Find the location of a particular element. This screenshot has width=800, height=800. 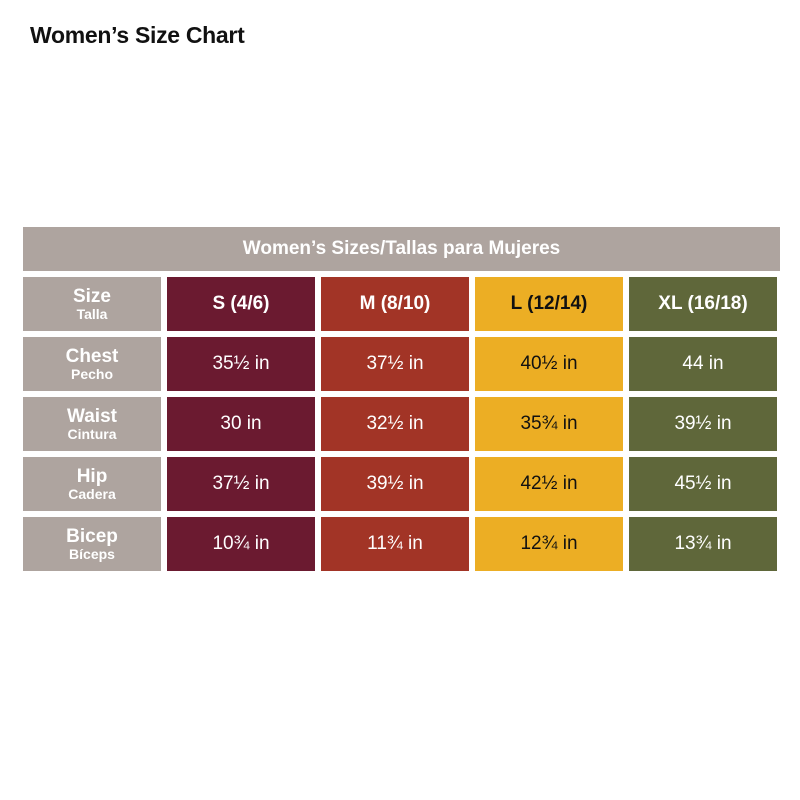

hip-cell-l: 42½ in is located at coordinates (549, 484).